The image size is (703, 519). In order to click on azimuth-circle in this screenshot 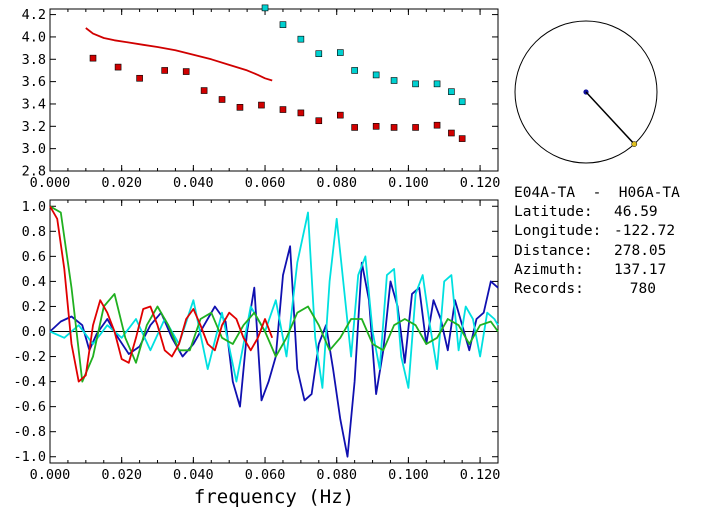, I will do `click(586, 92)`.